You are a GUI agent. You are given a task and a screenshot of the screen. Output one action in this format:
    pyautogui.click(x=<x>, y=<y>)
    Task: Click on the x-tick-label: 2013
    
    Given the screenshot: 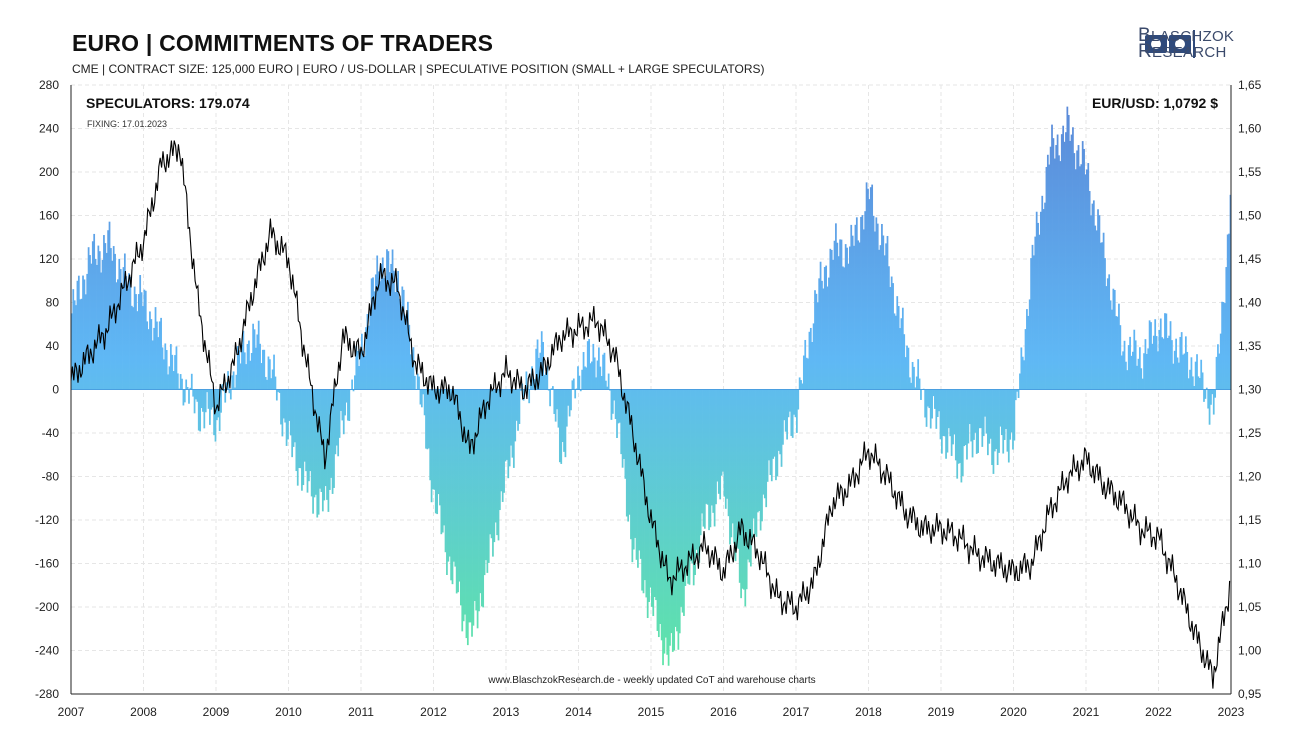 What is the action you would take?
    pyautogui.click(x=506, y=712)
    